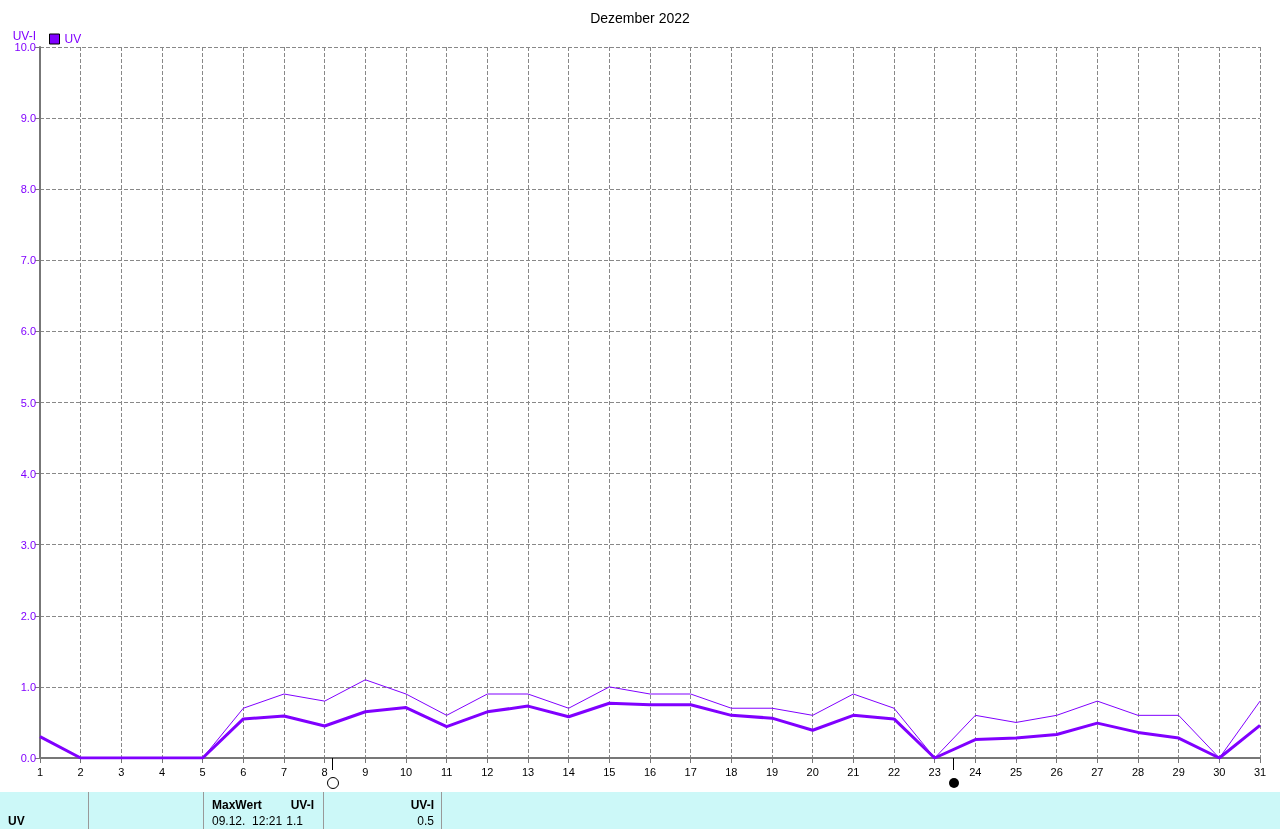 The height and width of the screenshot is (829, 1280). I want to click on x-tick-label: 17, so click(690, 771).